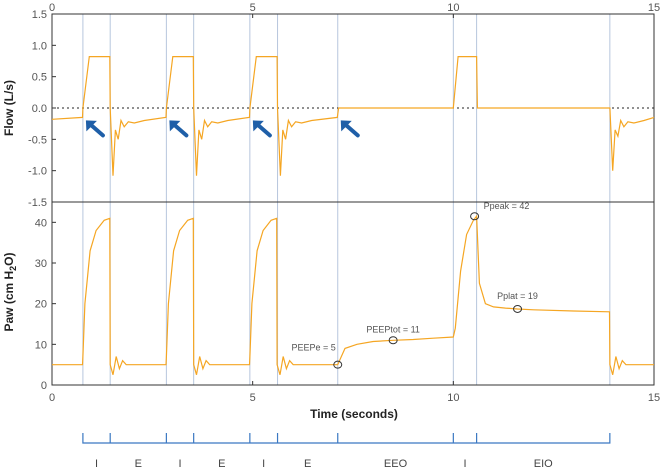 This screenshot has height=474, width=660. I want to click on top-x-tick-label: 5, so click(253, 8).